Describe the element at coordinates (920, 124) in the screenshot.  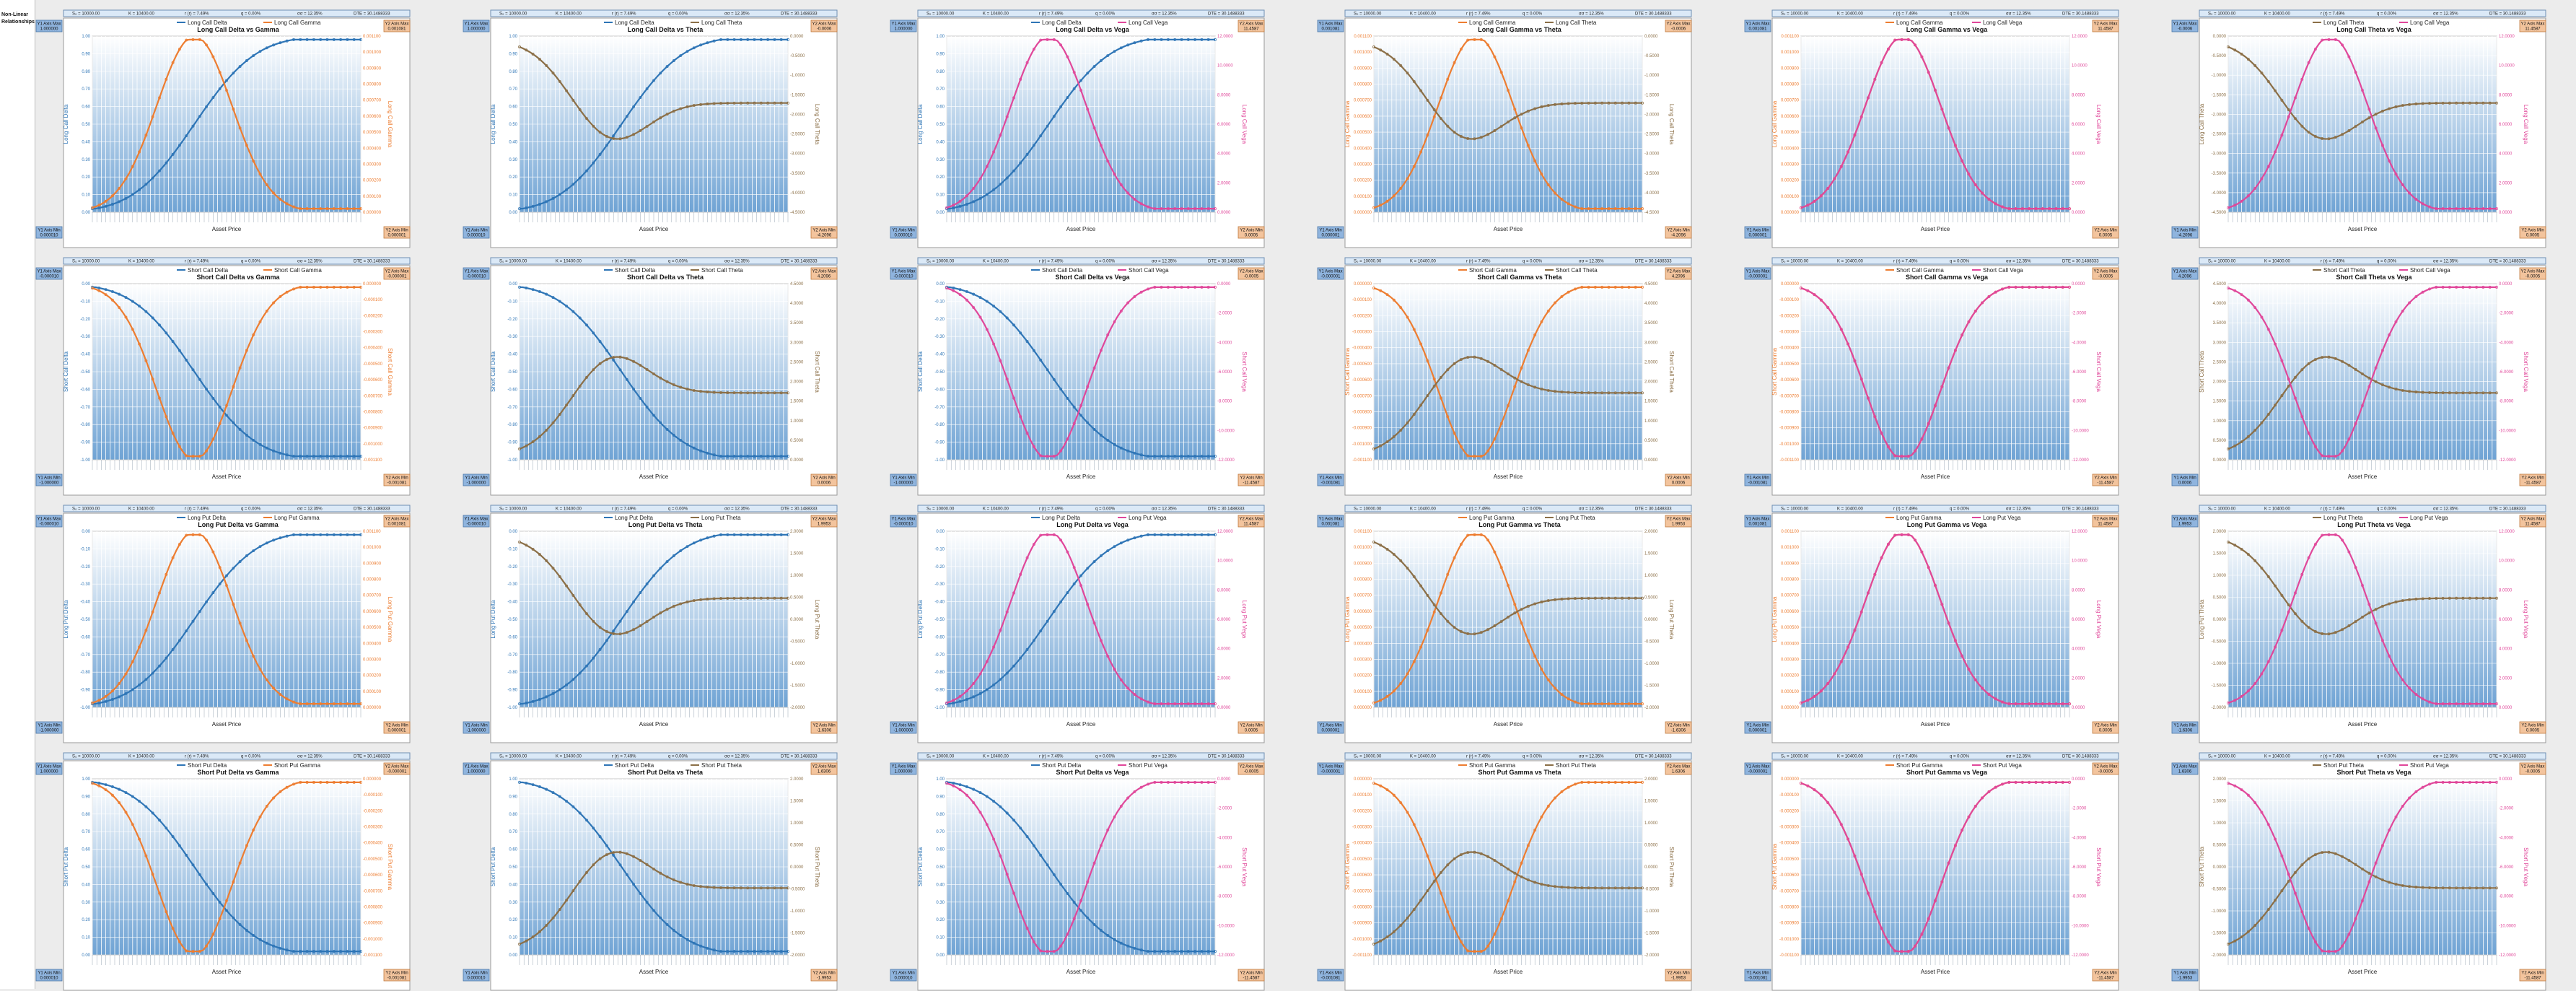
I see `y1-axis-label: Long Call Delta` at that location.